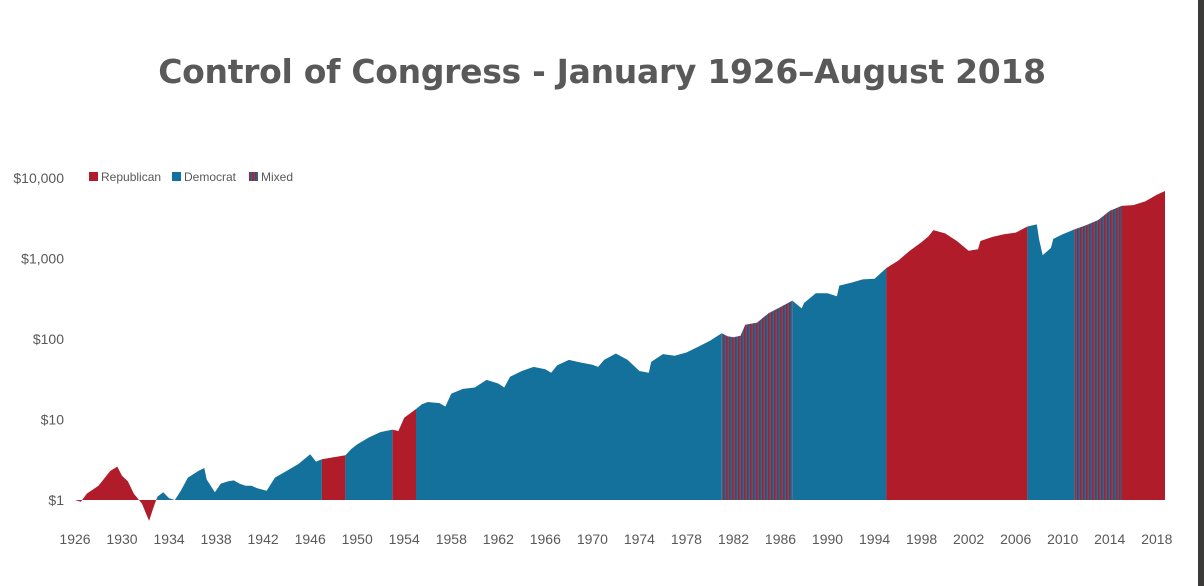 Image resolution: width=1204 pixels, height=586 pixels. Describe the element at coordinates (827, 539) in the screenshot. I see `x-tick-label: 1990` at that location.